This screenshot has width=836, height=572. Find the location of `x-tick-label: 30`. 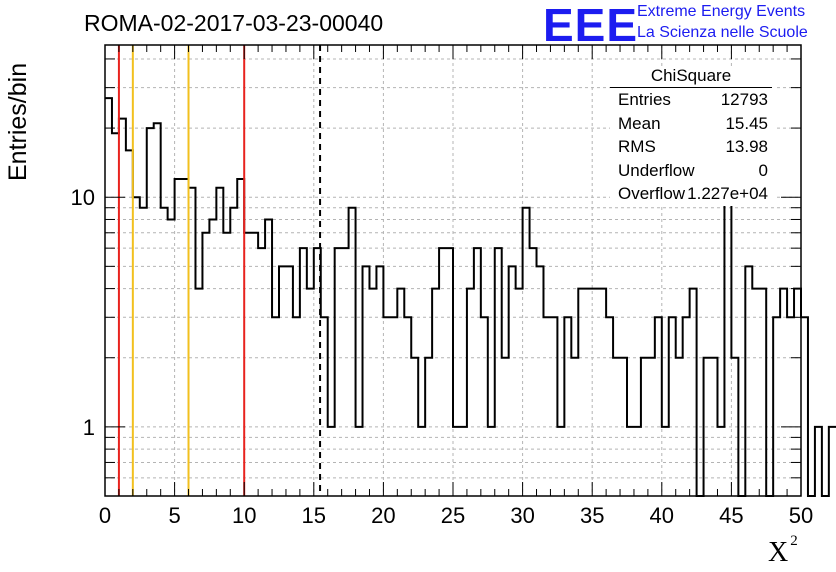

x-tick-label: 30 is located at coordinates (522, 515).